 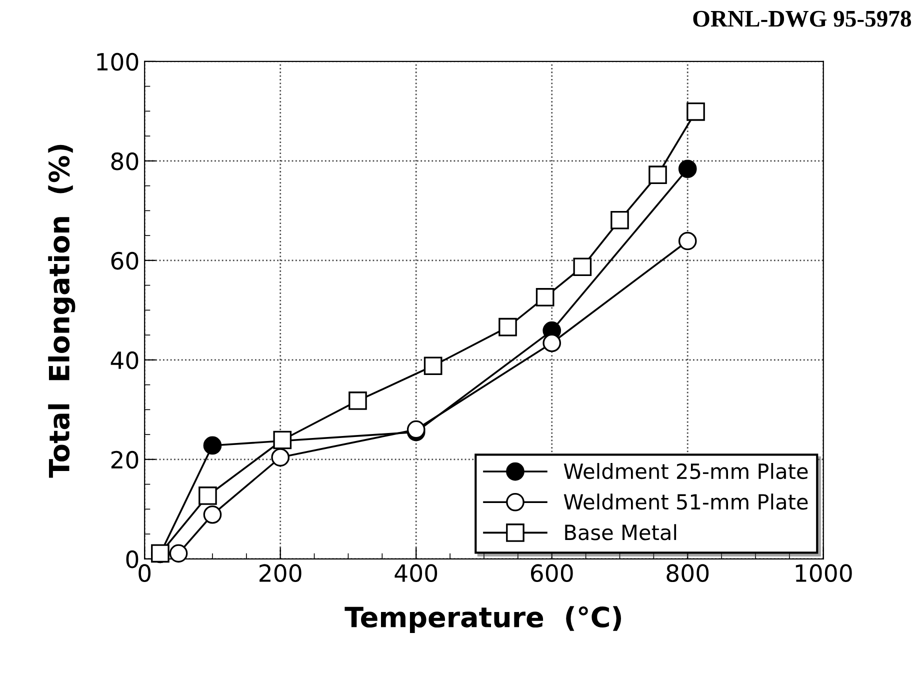 I want to click on x-tick-label: 200, so click(x=281, y=573).